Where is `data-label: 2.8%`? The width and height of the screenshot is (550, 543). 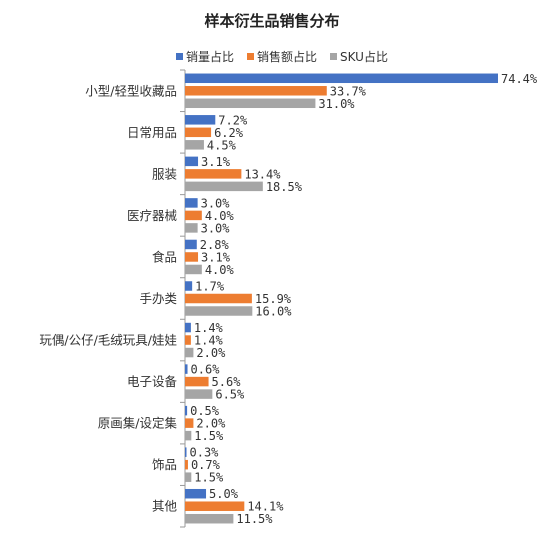
data-label: 2.8% is located at coordinates (215, 245).